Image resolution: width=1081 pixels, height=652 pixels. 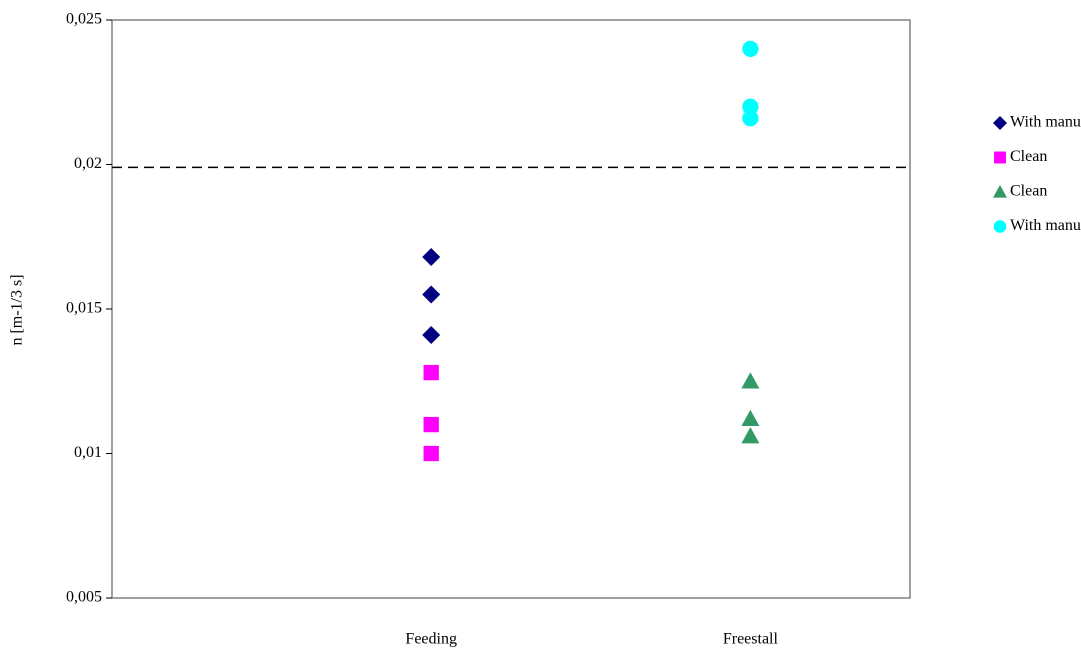 What do you see at coordinates (84, 597) in the screenshot?
I see `y-tick-label: 0,005` at bounding box center [84, 597].